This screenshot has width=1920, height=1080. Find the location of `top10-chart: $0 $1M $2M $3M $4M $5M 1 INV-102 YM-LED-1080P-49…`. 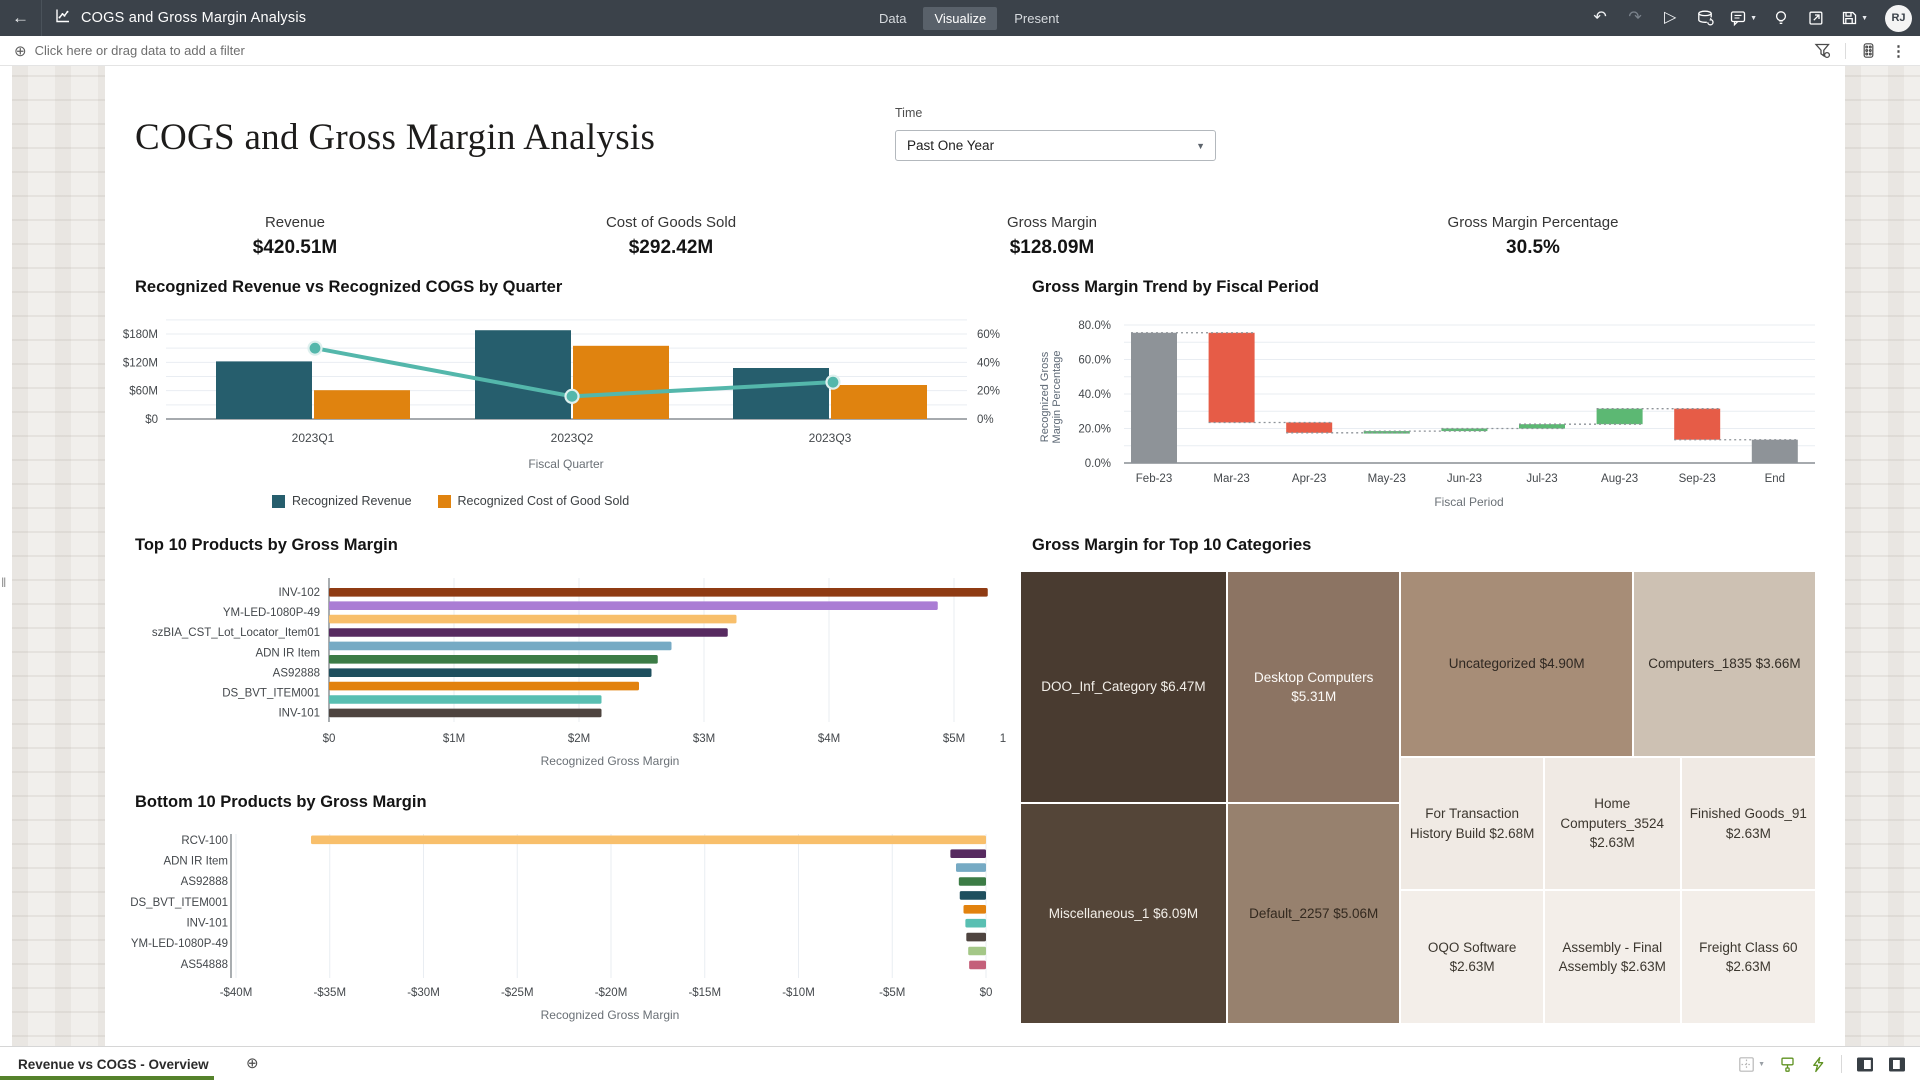

top10-chart: $0 $1M $2M $3M $4M $5M 1 INV-102 YM-LED-1080P-49… is located at coordinates (565, 672).